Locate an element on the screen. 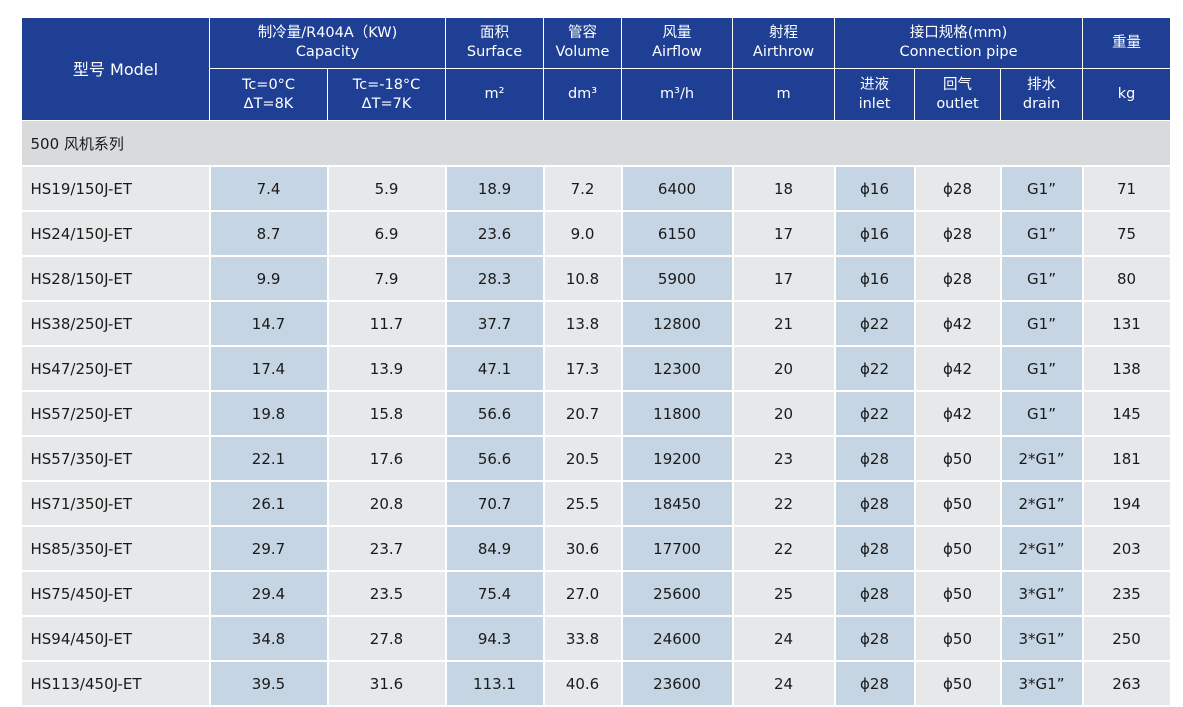 The height and width of the screenshot is (707, 1183). header-airthrow-unit: m is located at coordinates (784, 94).